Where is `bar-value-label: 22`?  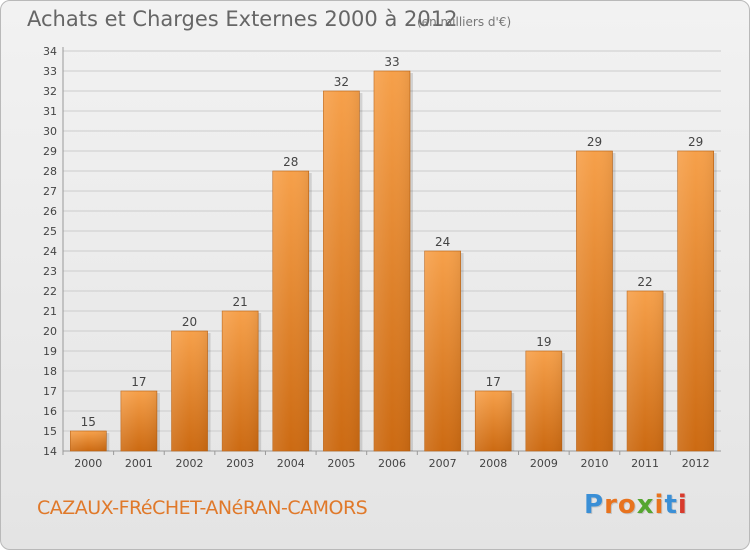 bar-value-label: 22 is located at coordinates (644, 282).